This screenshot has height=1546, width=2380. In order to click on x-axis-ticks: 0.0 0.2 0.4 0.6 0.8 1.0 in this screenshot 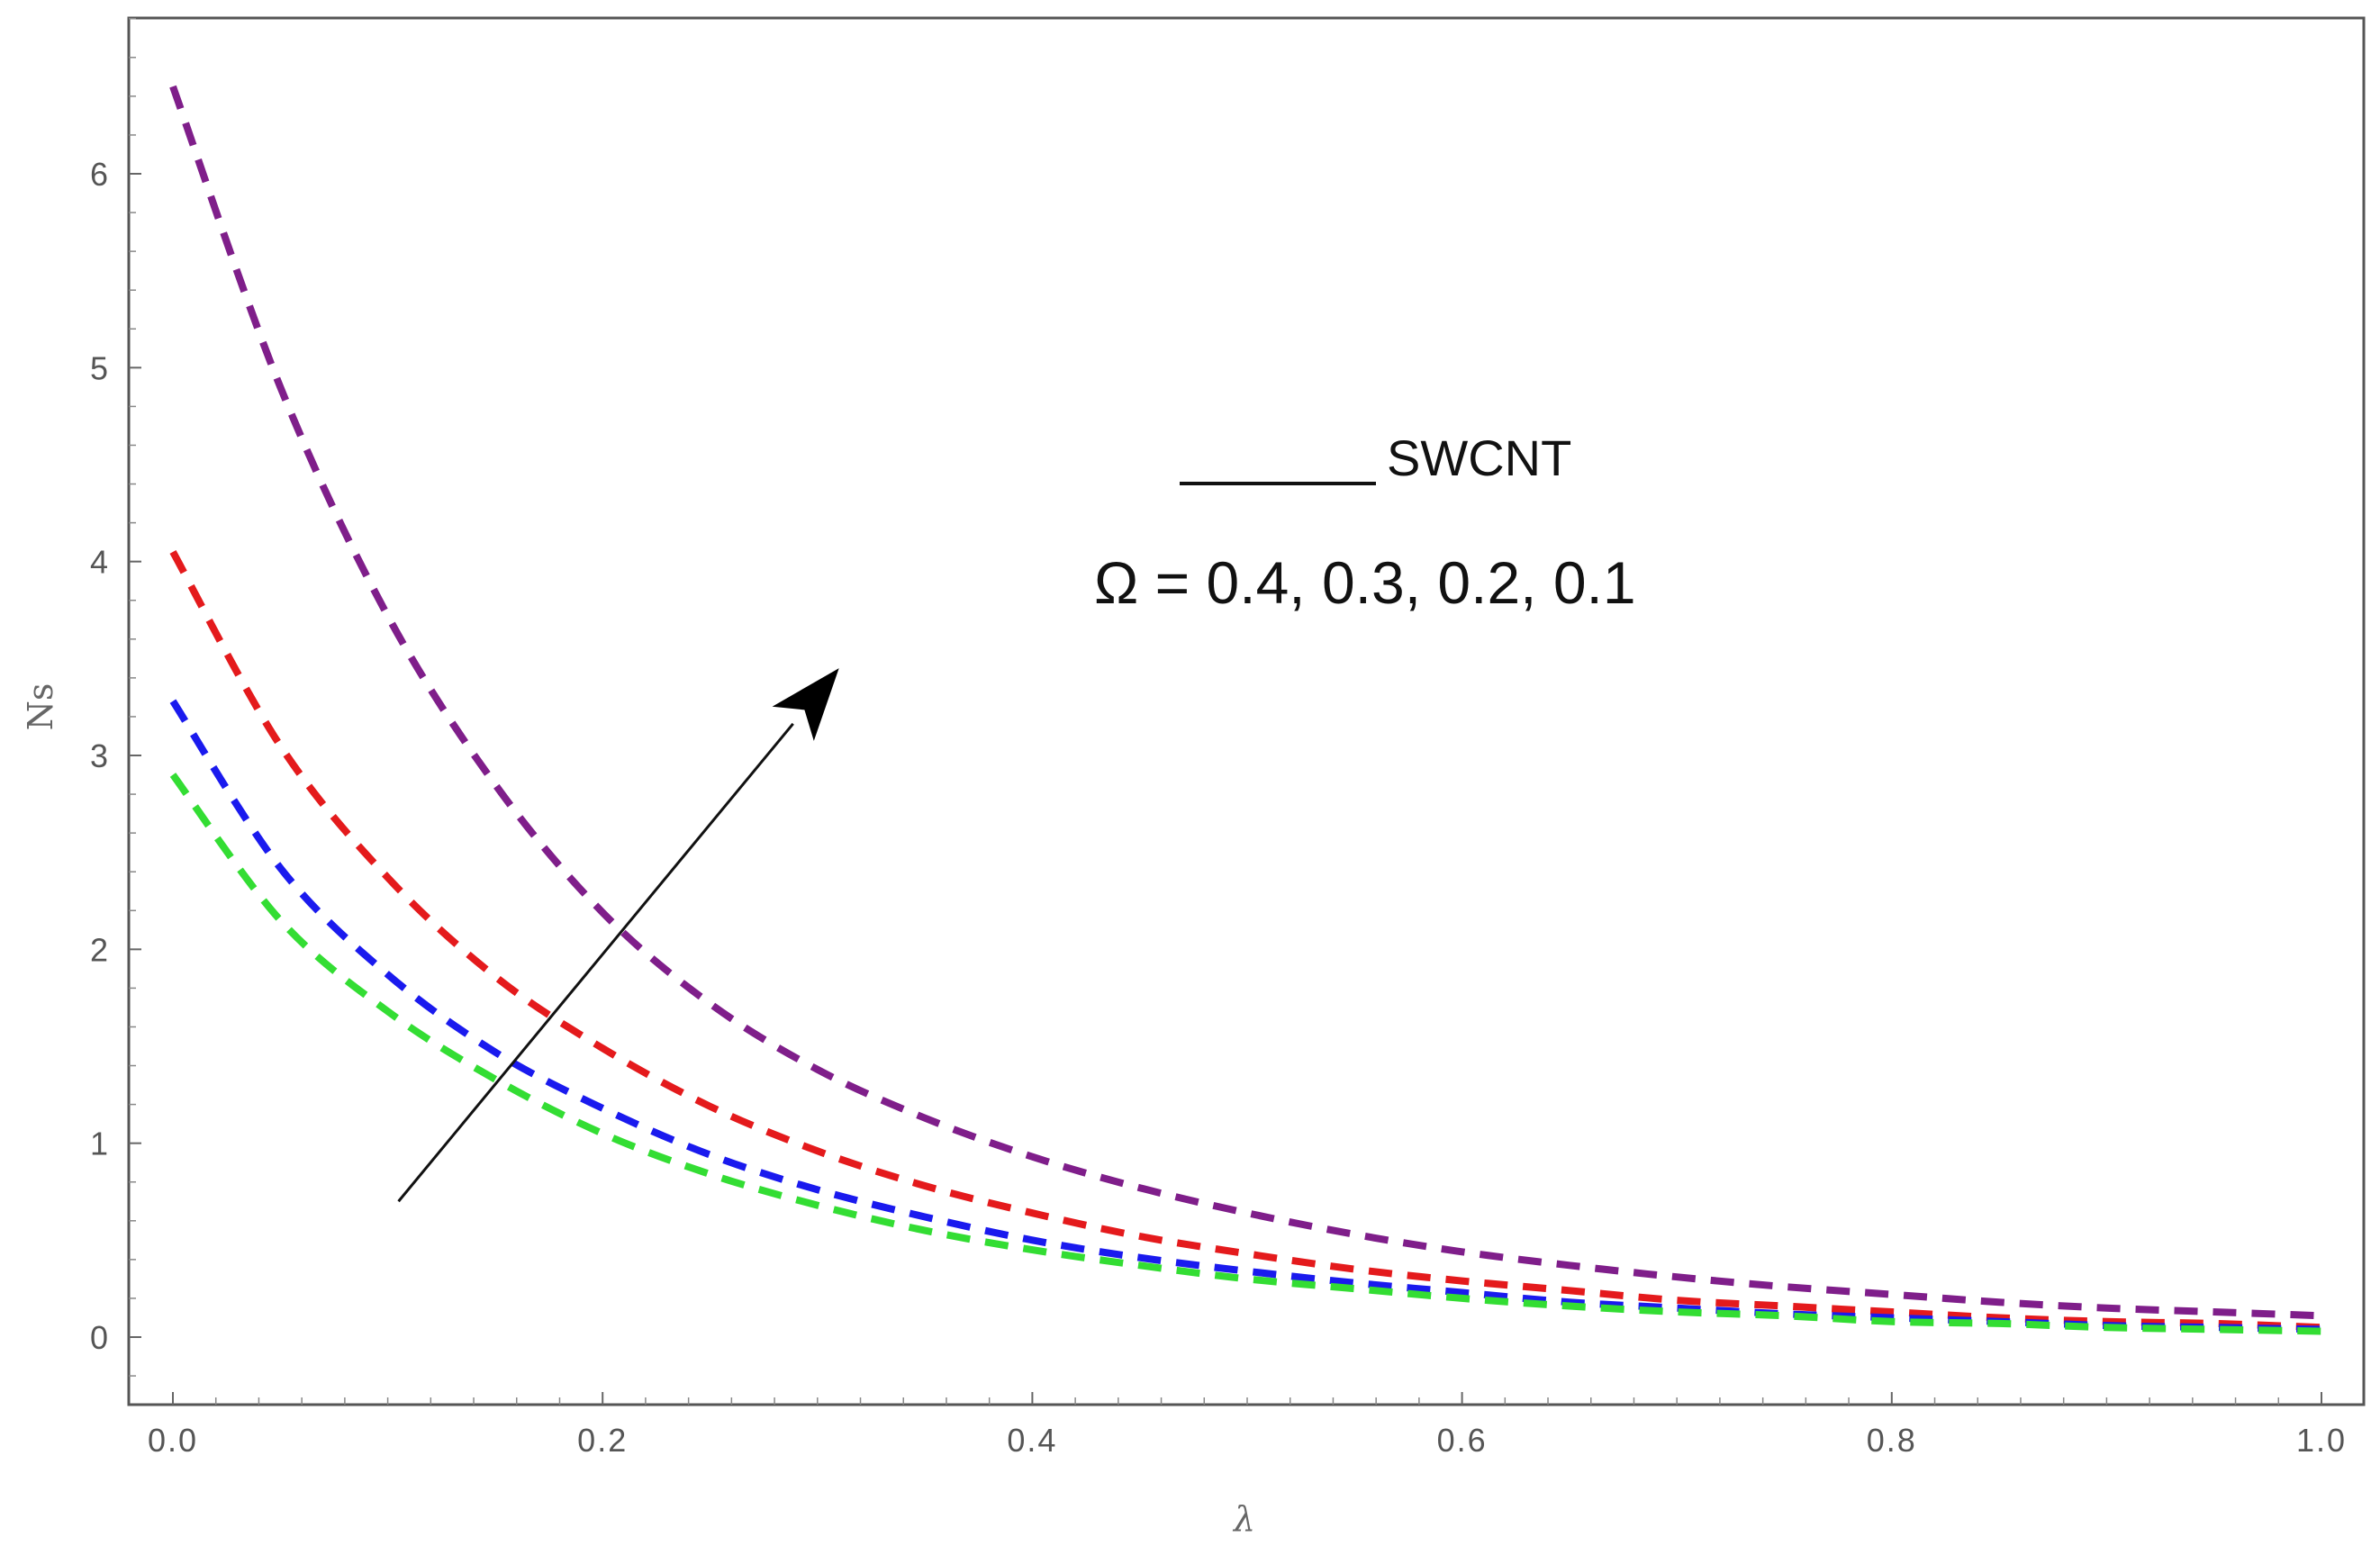, I will do `click(1247, 1425)`.